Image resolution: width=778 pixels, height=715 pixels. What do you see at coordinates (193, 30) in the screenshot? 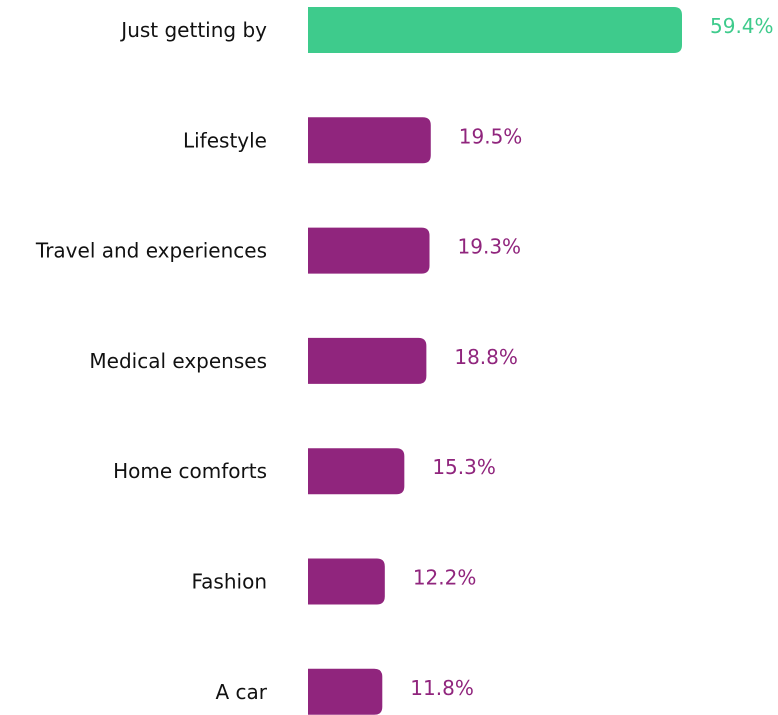
I see `category-label-just-getting-by: Just getting by` at bounding box center [193, 30].